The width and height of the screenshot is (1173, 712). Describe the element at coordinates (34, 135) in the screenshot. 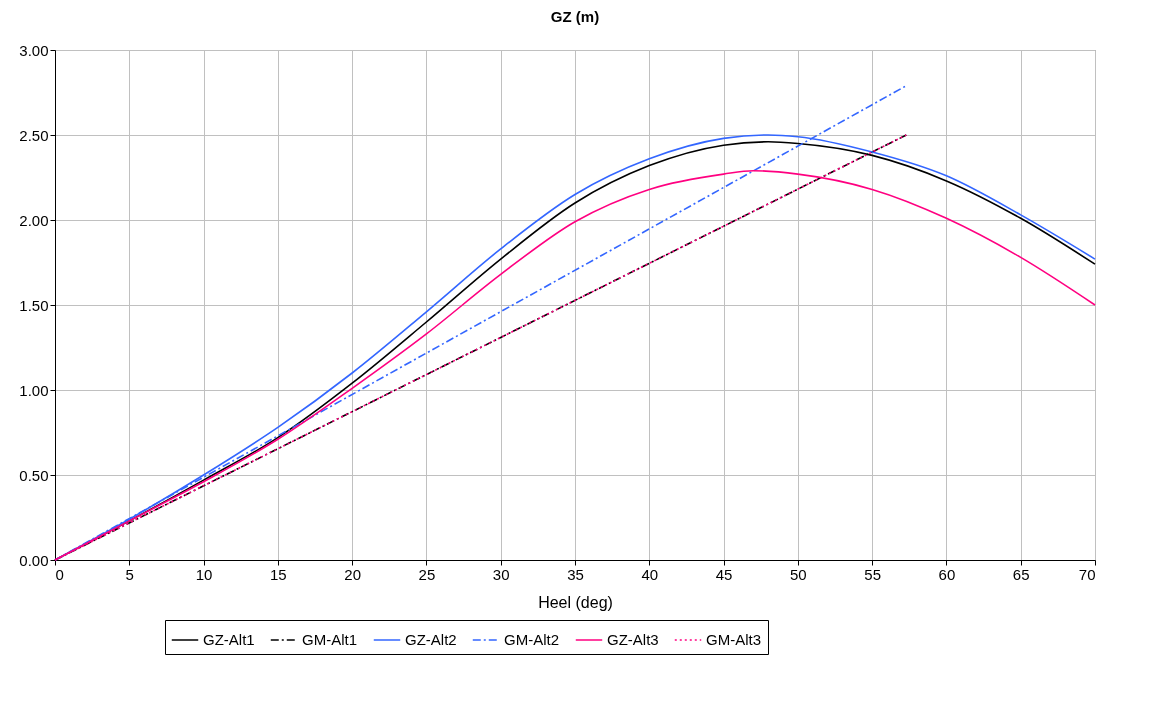

I see `y-tick-label: 2.50` at that location.